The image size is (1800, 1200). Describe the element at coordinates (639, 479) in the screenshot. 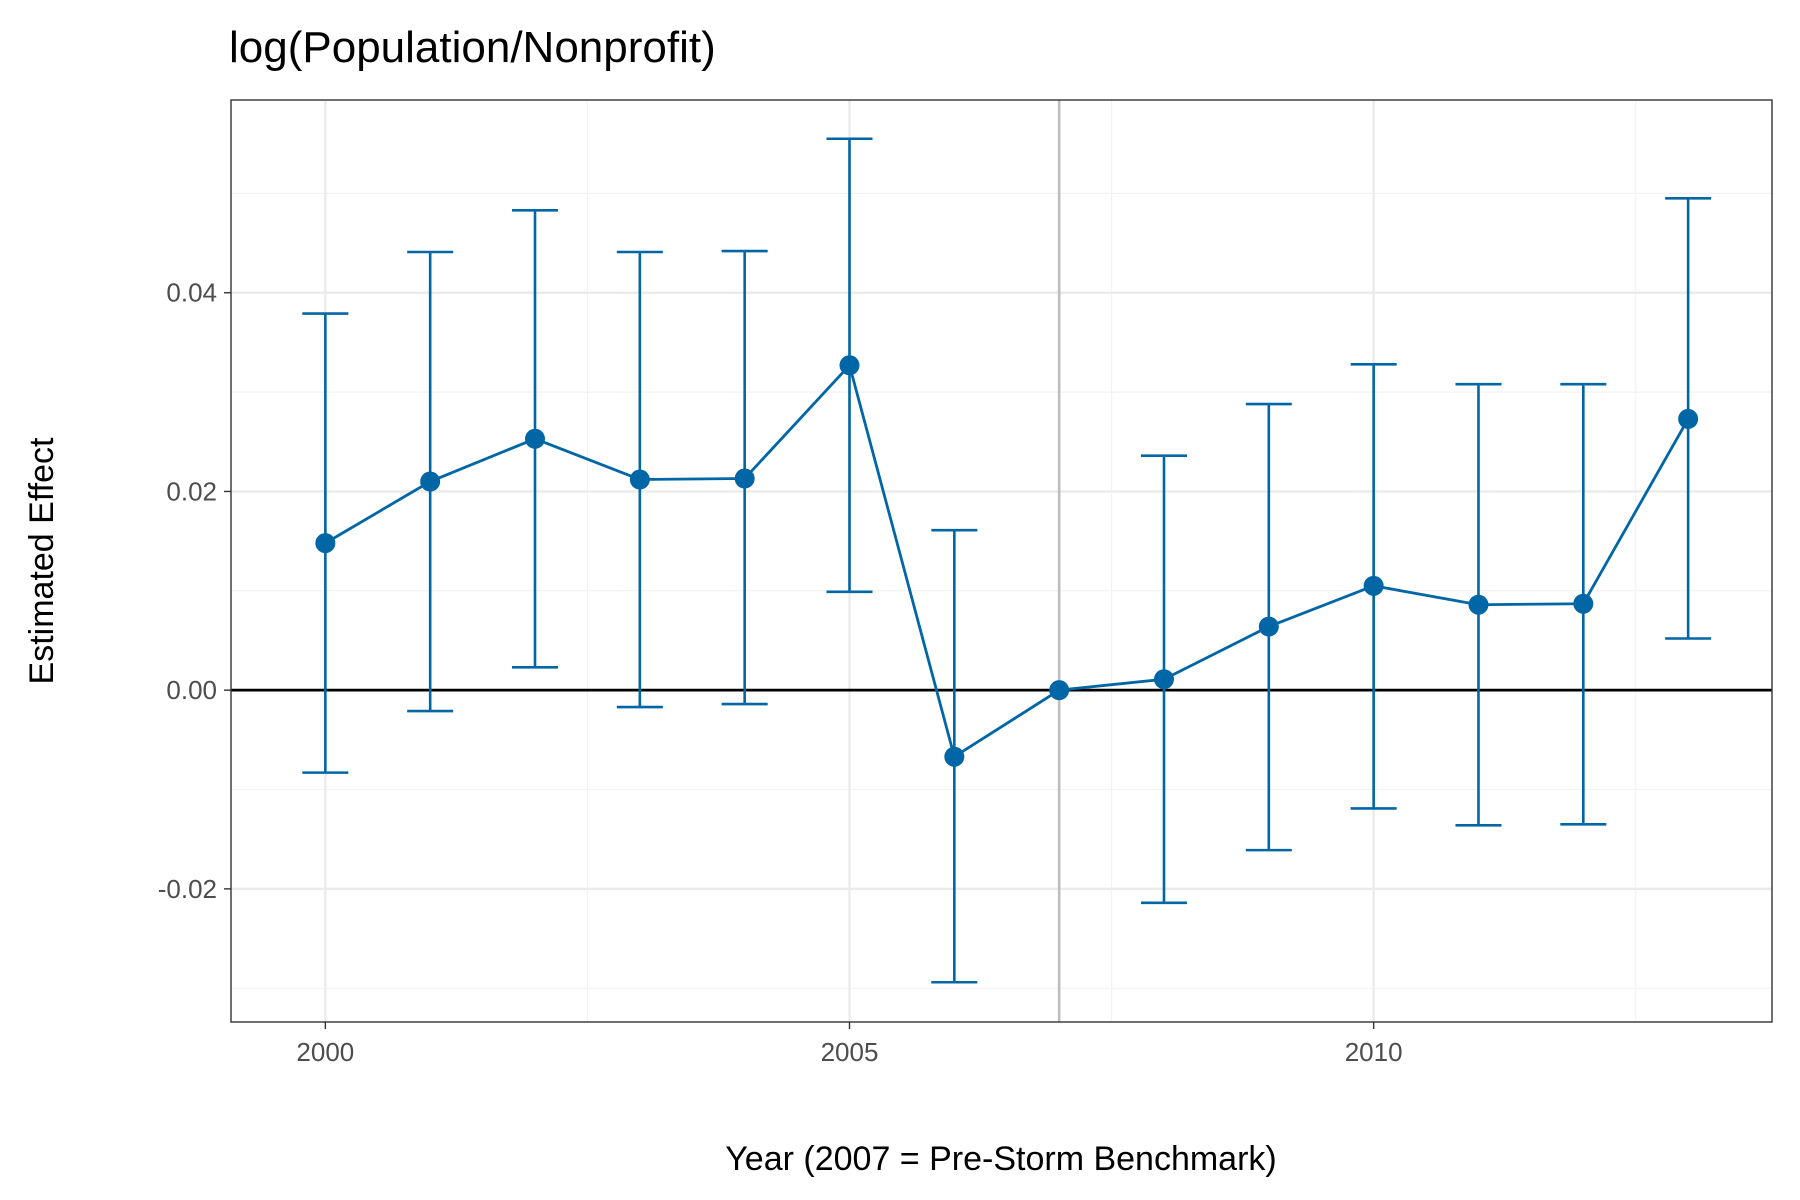

I see `data-point-2003` at that location.